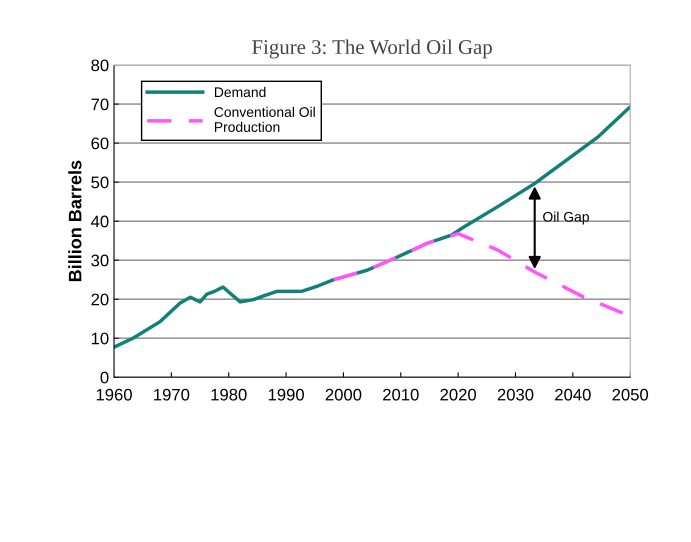  What do you see at coordinates (100, 182) in the screenshot?
I see `y-tick-label: 50` at bounding box center [100, 182].